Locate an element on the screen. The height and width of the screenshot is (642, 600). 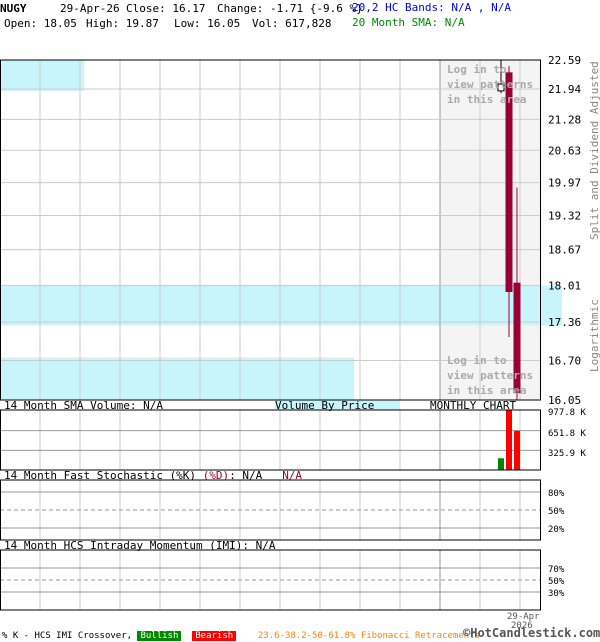
osc-tick: 20% is located at coordinates (556, 530).